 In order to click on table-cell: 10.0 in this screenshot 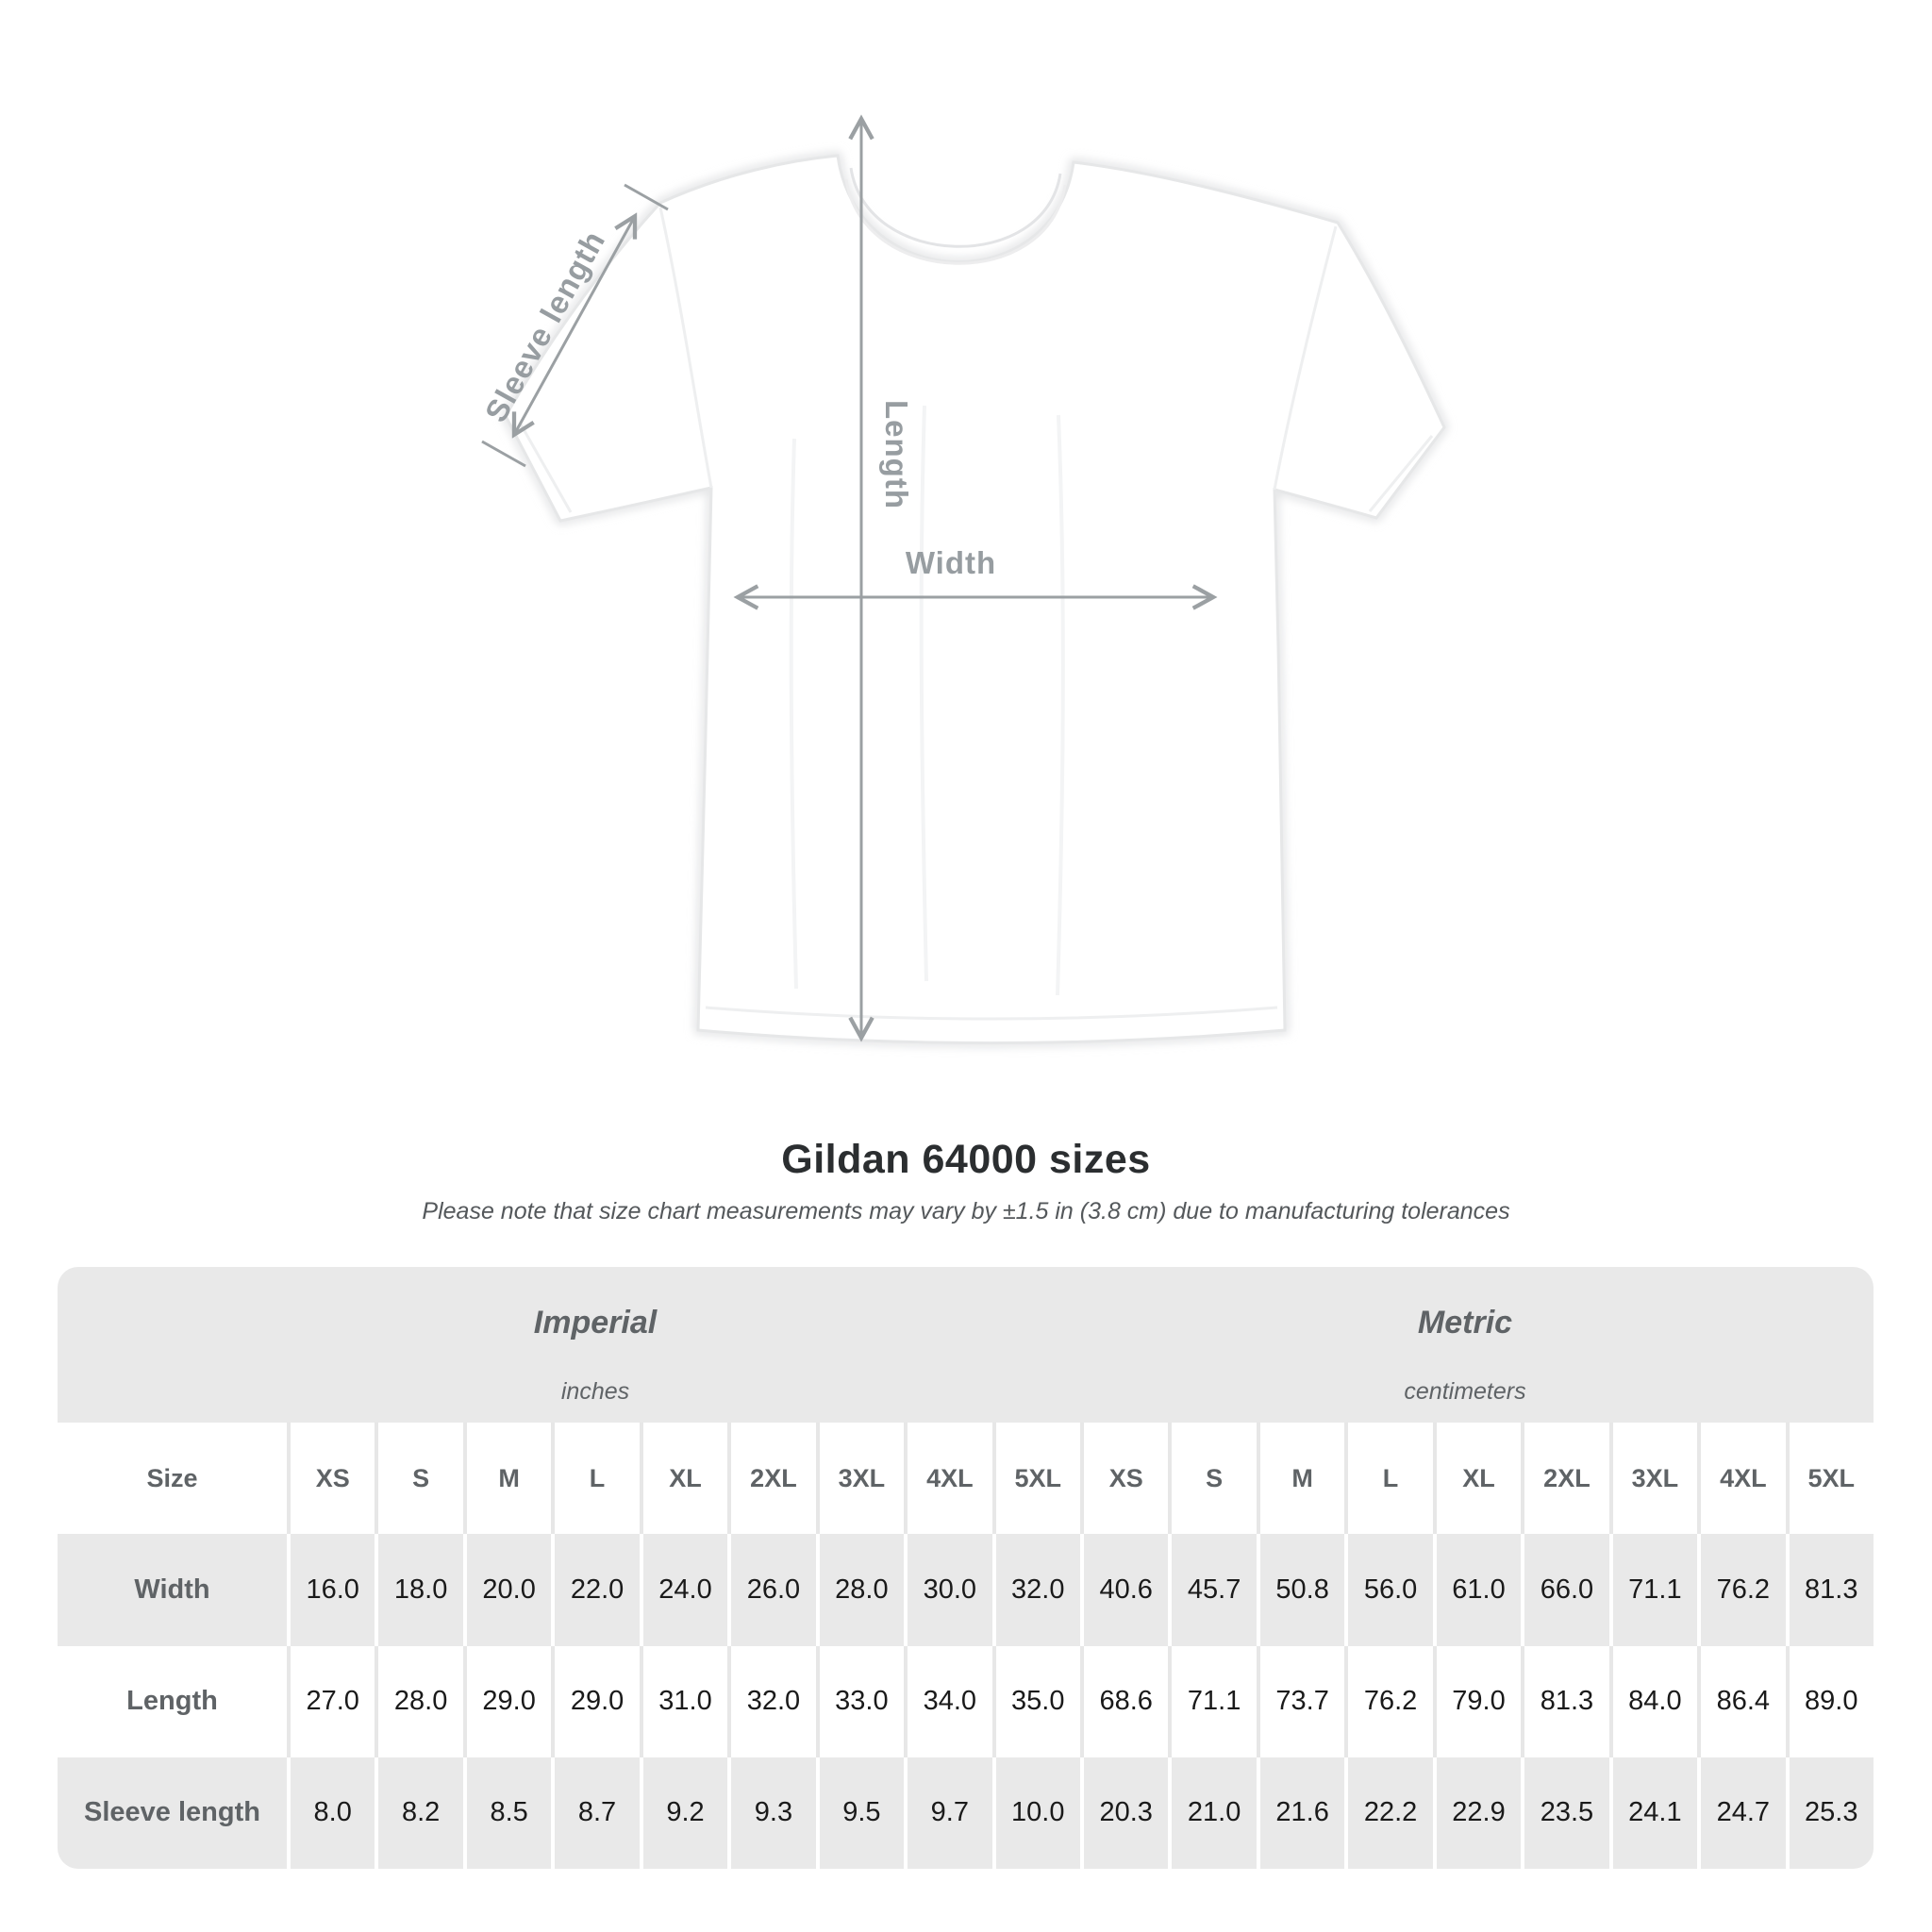, I will do `click(1035, 1813)`.